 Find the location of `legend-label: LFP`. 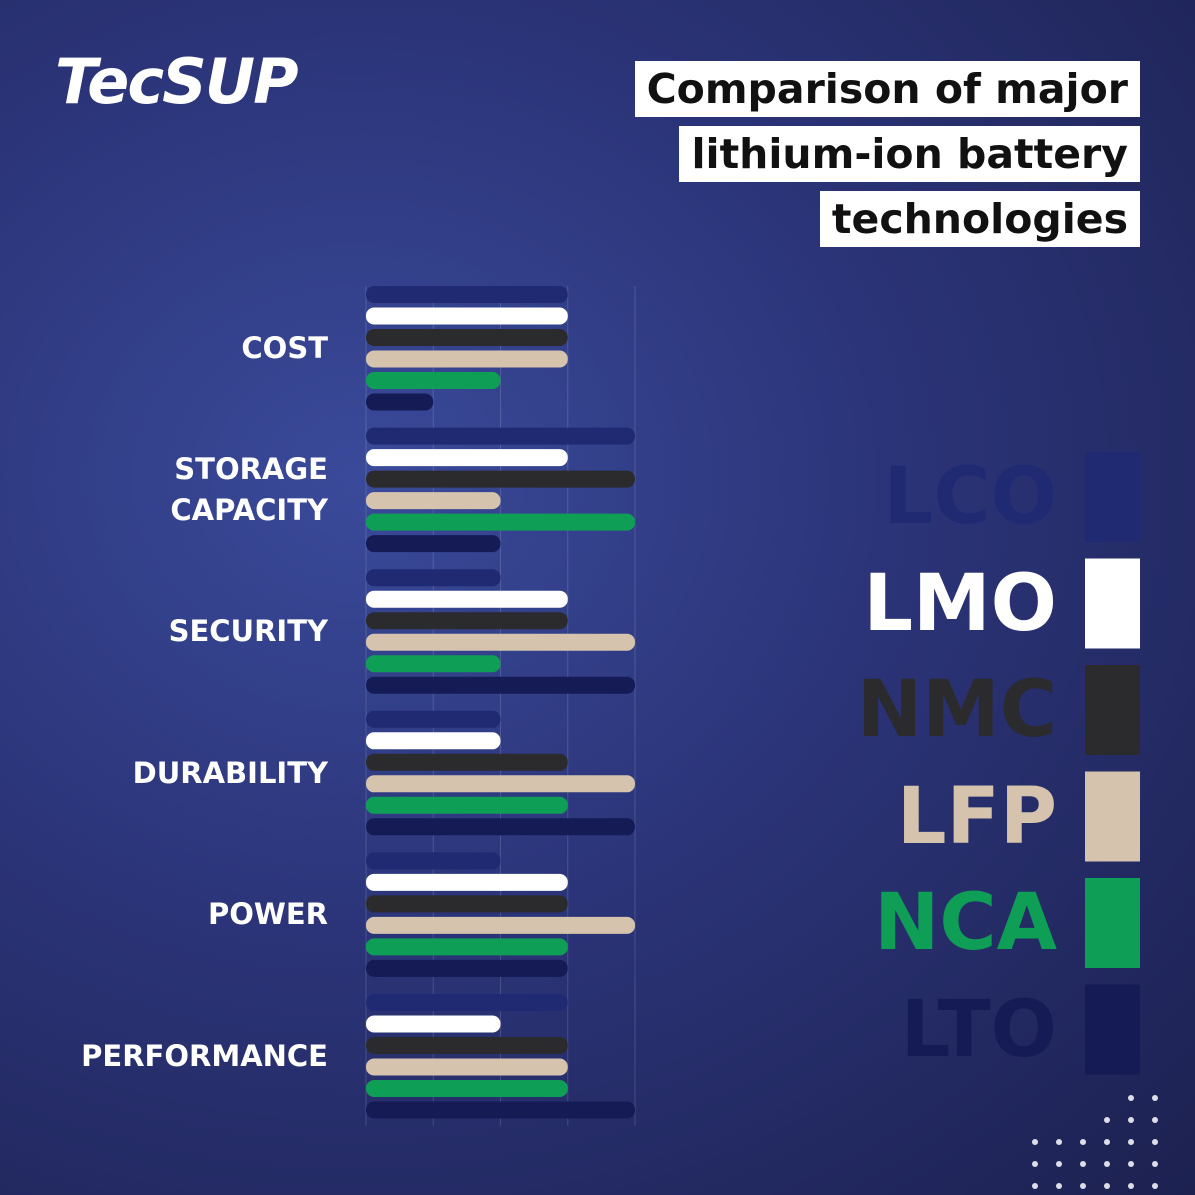

legend-label: LFP is located at coordinates (976, 816).